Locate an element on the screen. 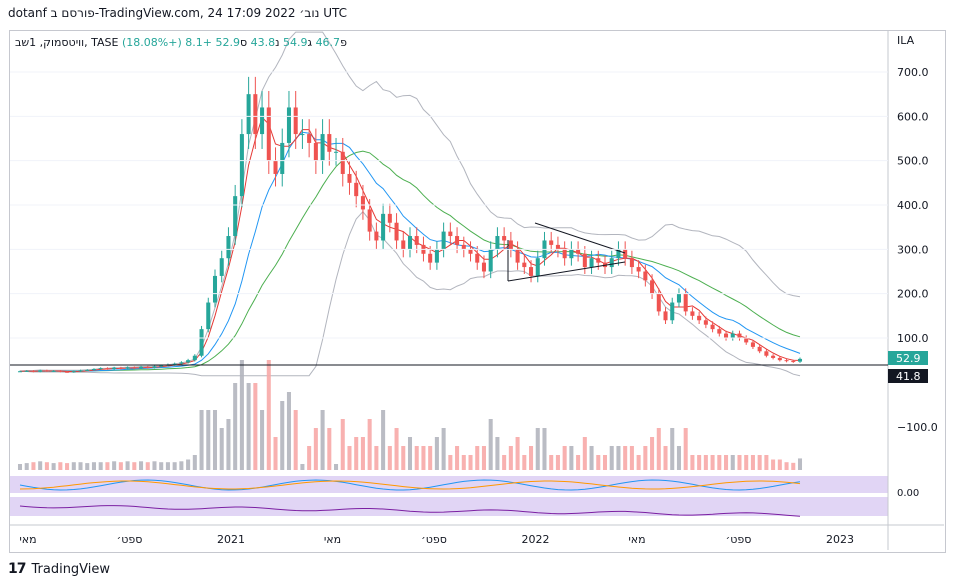 The height and width of the screenshot is (587, 954). x-tick-label: מאי is located at coordinates (332, 539).